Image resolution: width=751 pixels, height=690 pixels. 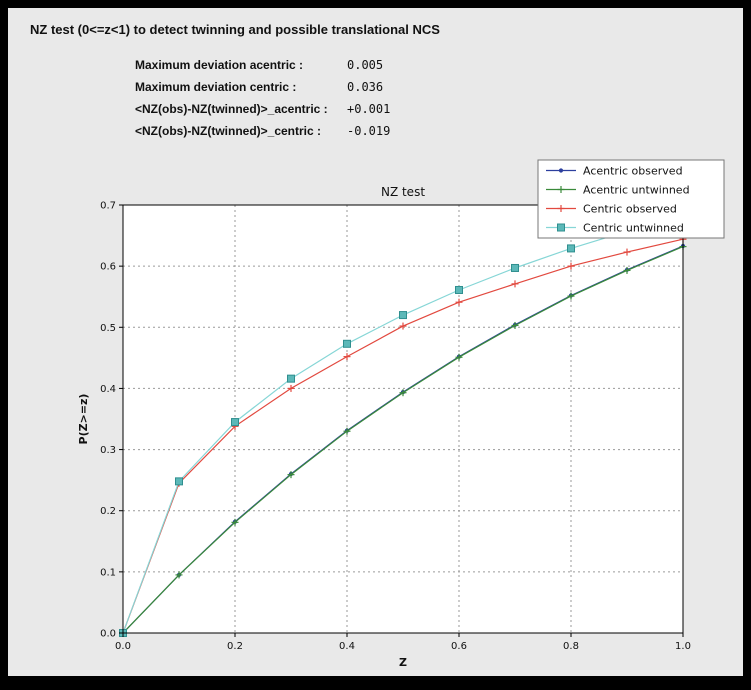 What do you see at coordinates (633, 227) in the screenshot?
I see `svg-text: Centric untwinned` at bounding box center [633, 227].